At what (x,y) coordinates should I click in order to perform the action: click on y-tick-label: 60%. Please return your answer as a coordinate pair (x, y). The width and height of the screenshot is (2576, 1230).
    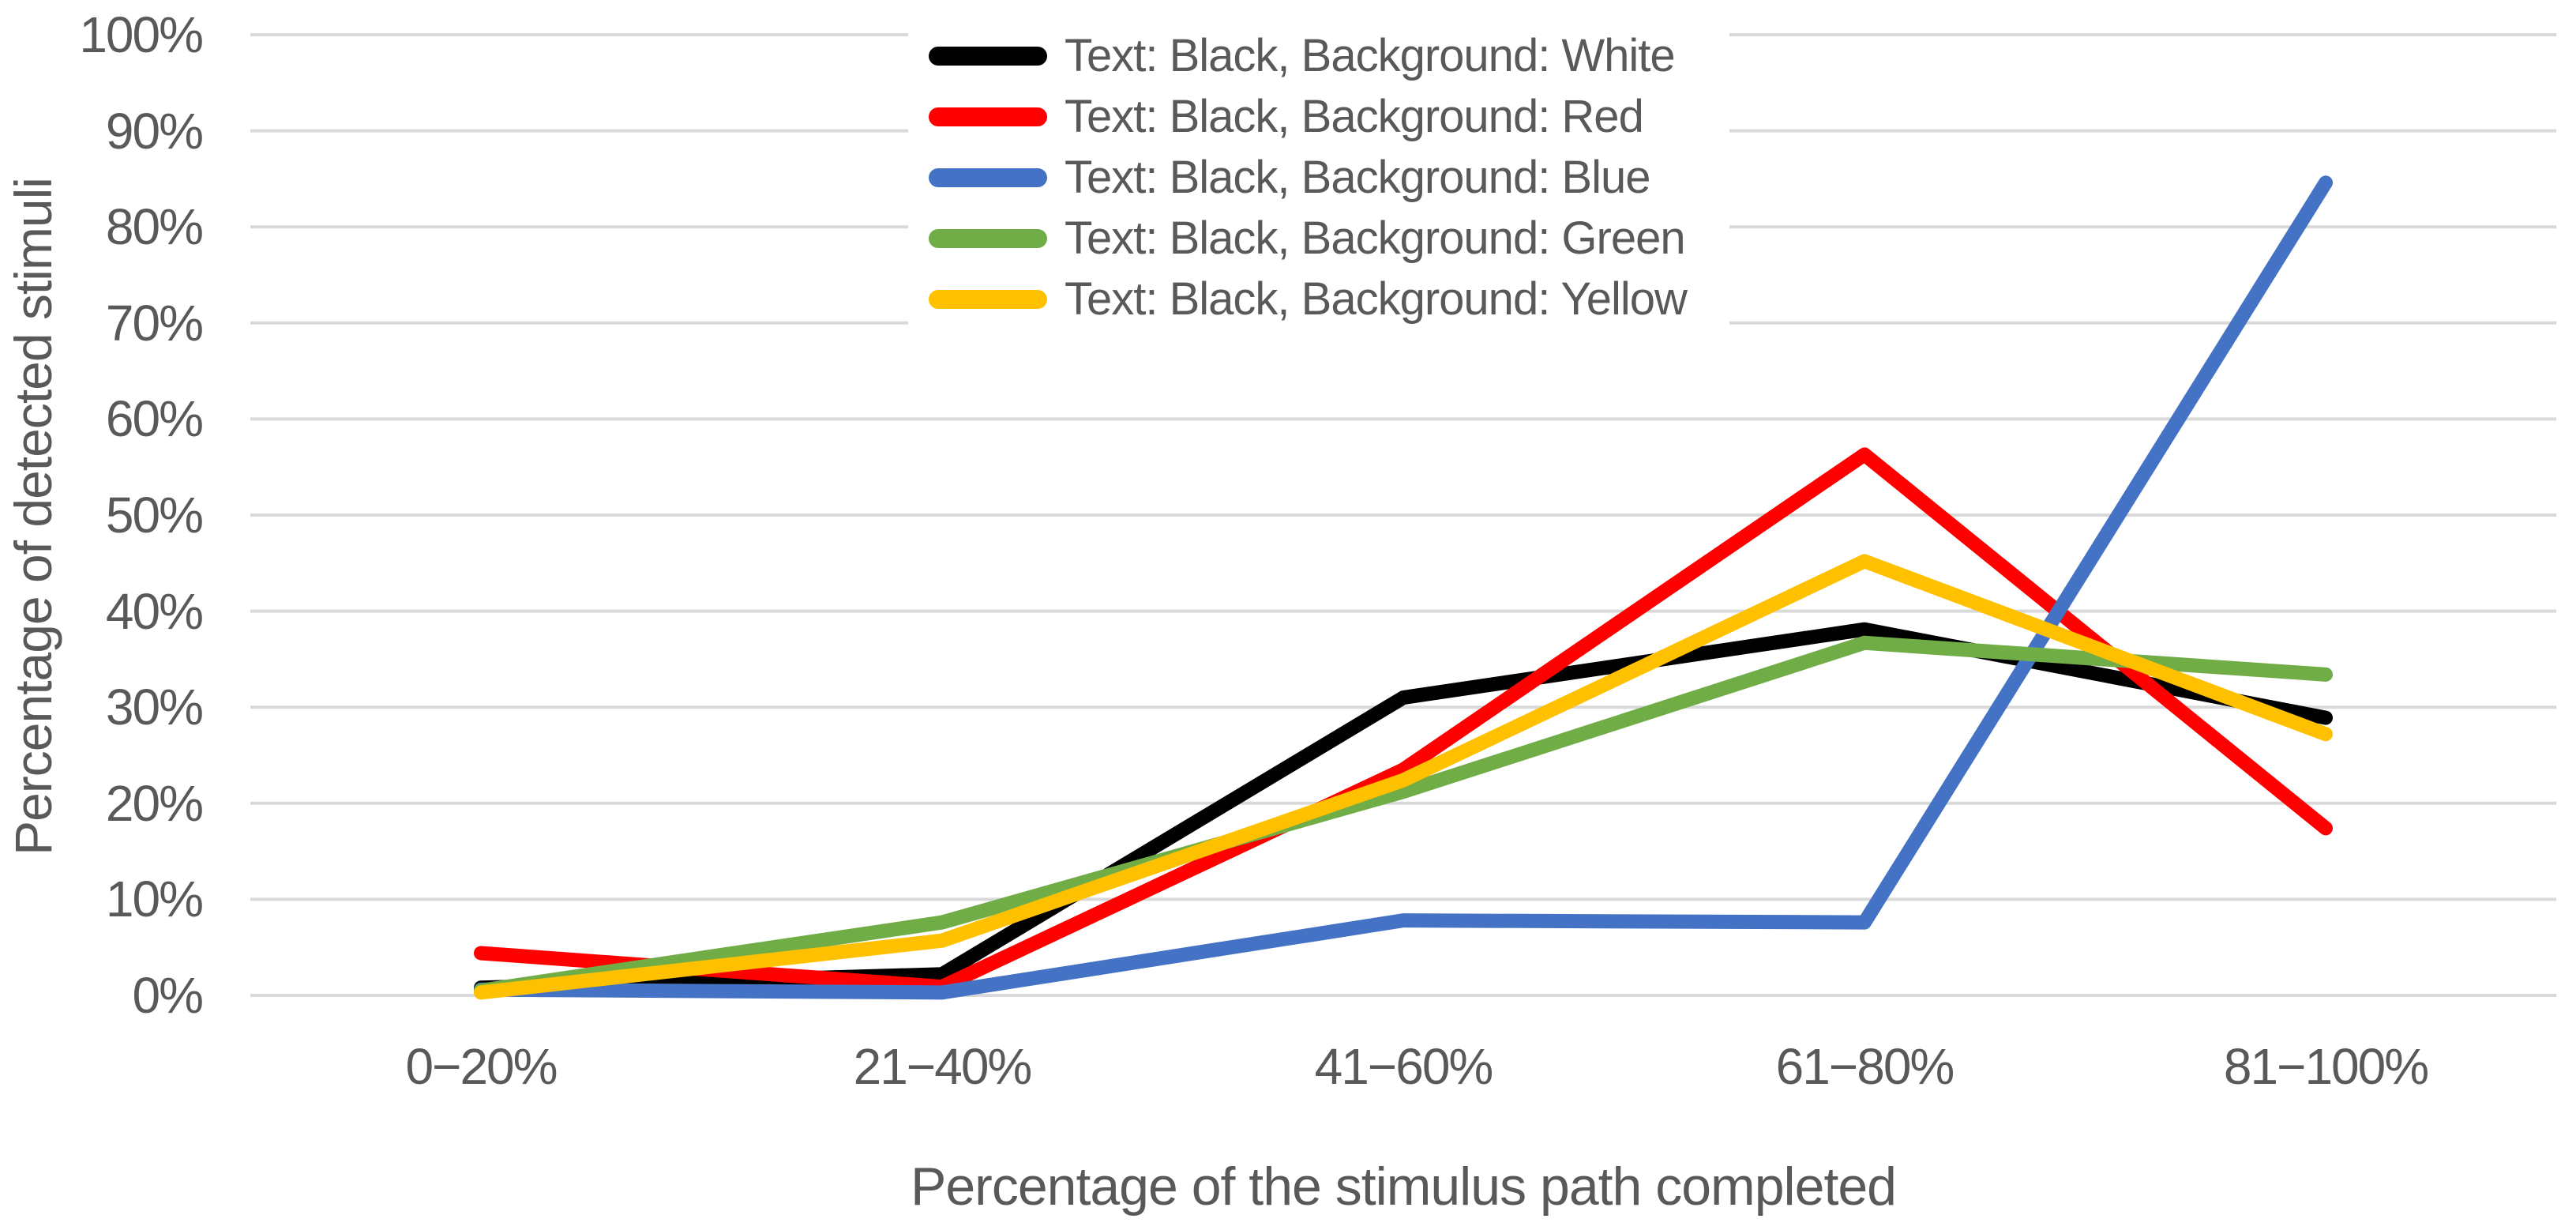
    Looking at the image, I should click on (154, 419).